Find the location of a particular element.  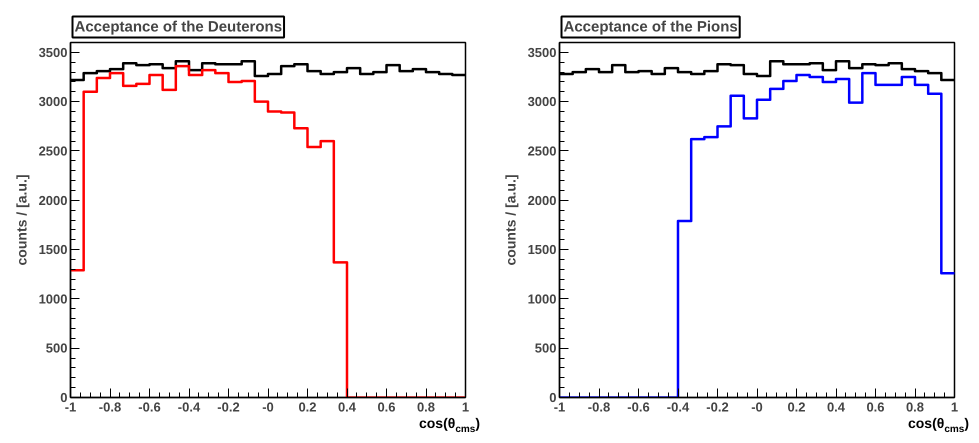

chart-title: Acceptance of the Pions is located at coordinates (651, 27).